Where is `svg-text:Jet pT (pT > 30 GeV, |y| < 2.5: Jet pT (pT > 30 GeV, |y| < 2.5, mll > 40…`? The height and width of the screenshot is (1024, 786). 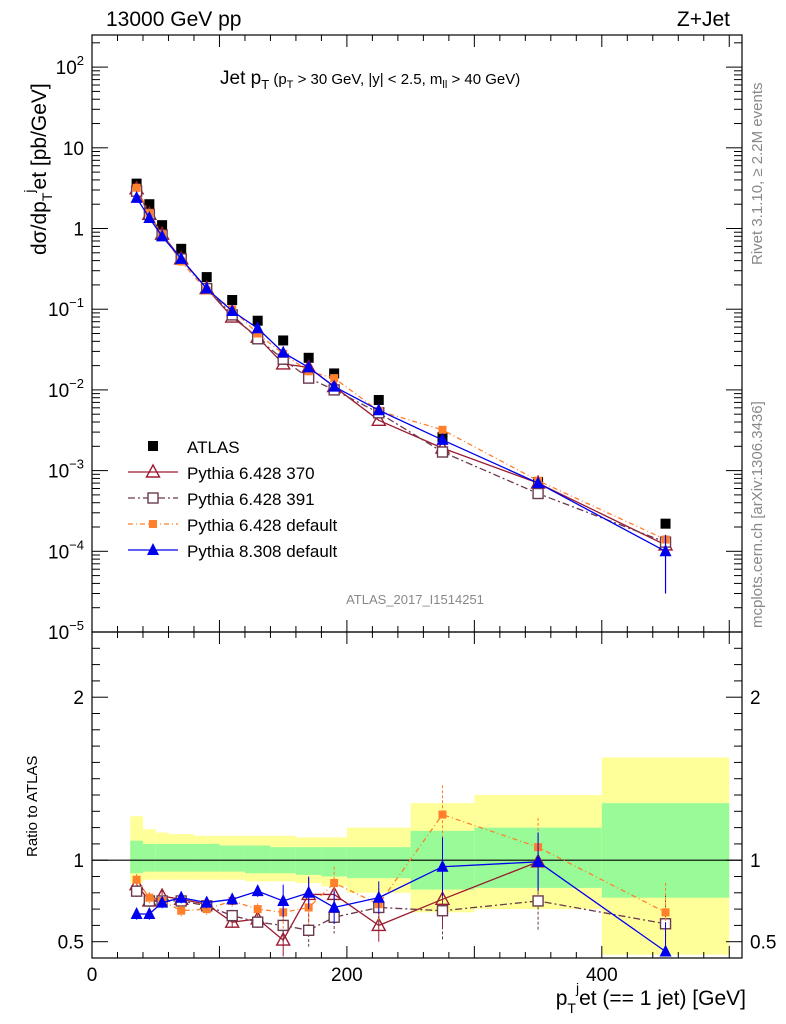 svg-text:Jet pT (pT > 30 GeV, |y| < 2.5: Jet pT (pT > 30 GeV, |y| < 2.5, mll > 40… is located at coordinates (370, 80).